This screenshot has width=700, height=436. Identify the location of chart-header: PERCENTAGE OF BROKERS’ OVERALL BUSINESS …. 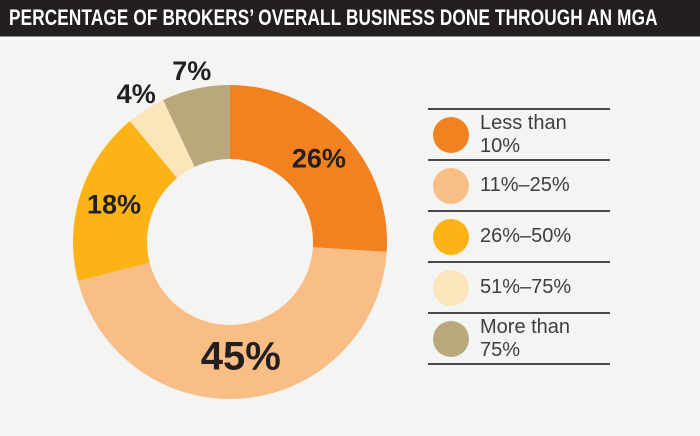
(350, 18).